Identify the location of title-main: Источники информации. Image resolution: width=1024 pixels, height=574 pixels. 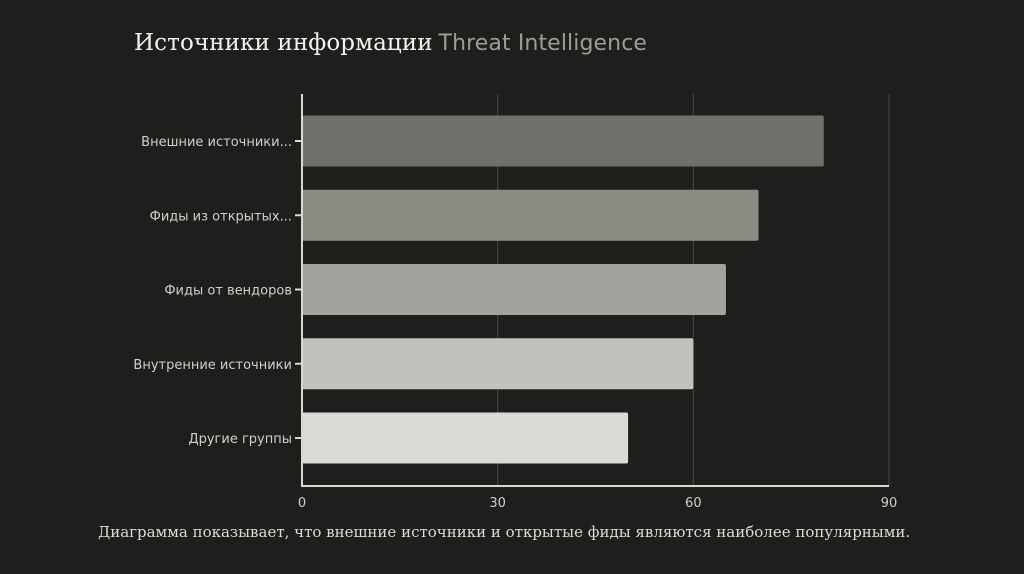
(283, 43).